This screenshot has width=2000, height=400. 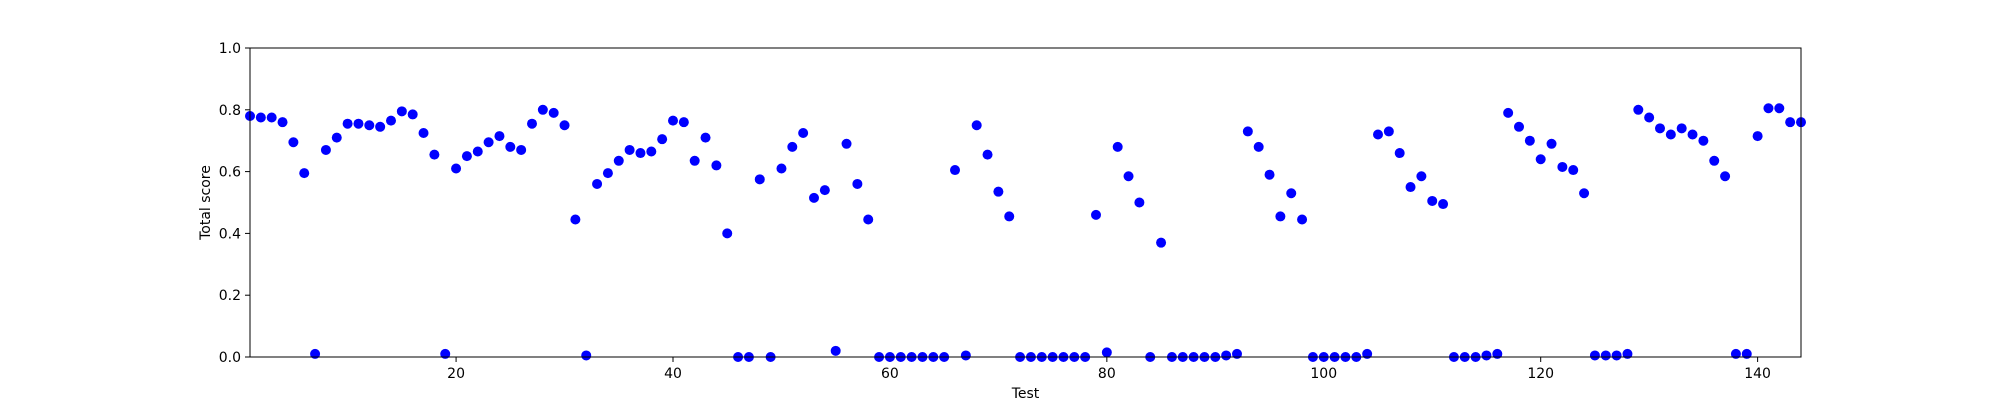 What do you see at coordinates (890, 374) in the screenshot?
I see `x-tick-label: 60` at bounding box center [890, 374].